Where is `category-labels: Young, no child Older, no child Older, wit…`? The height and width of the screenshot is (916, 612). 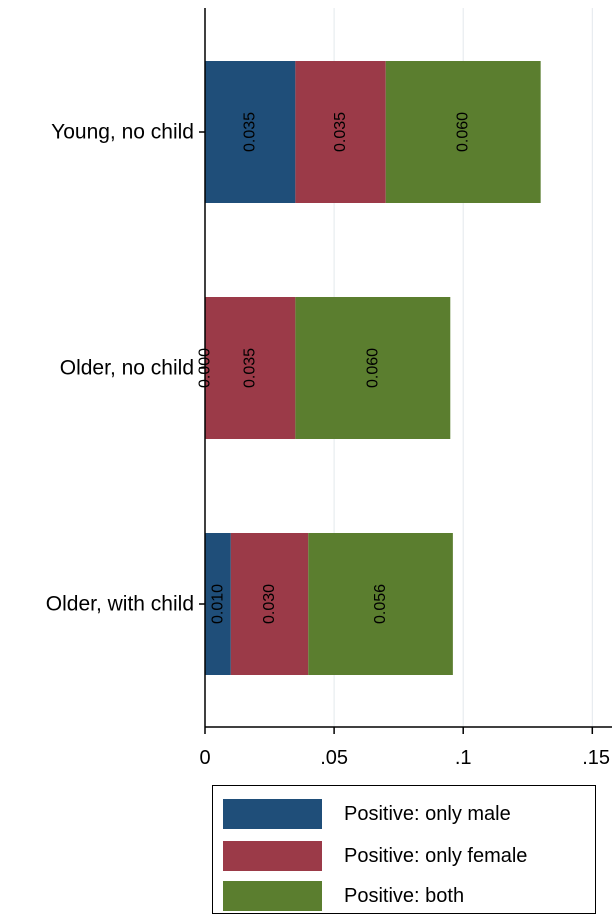
category-labels: Young, no child Older, no child Older, wit… is located at coordinates (120, 368).